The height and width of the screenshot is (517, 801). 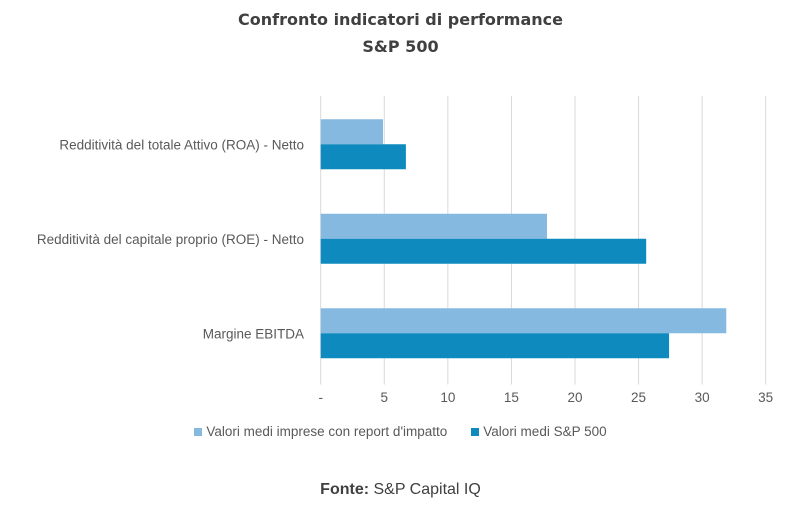 What do you see at coordinates (545, 431) in the screenshot?
I see `legend-label: Valori medi S&P 500` at bounding box center [545, 431].